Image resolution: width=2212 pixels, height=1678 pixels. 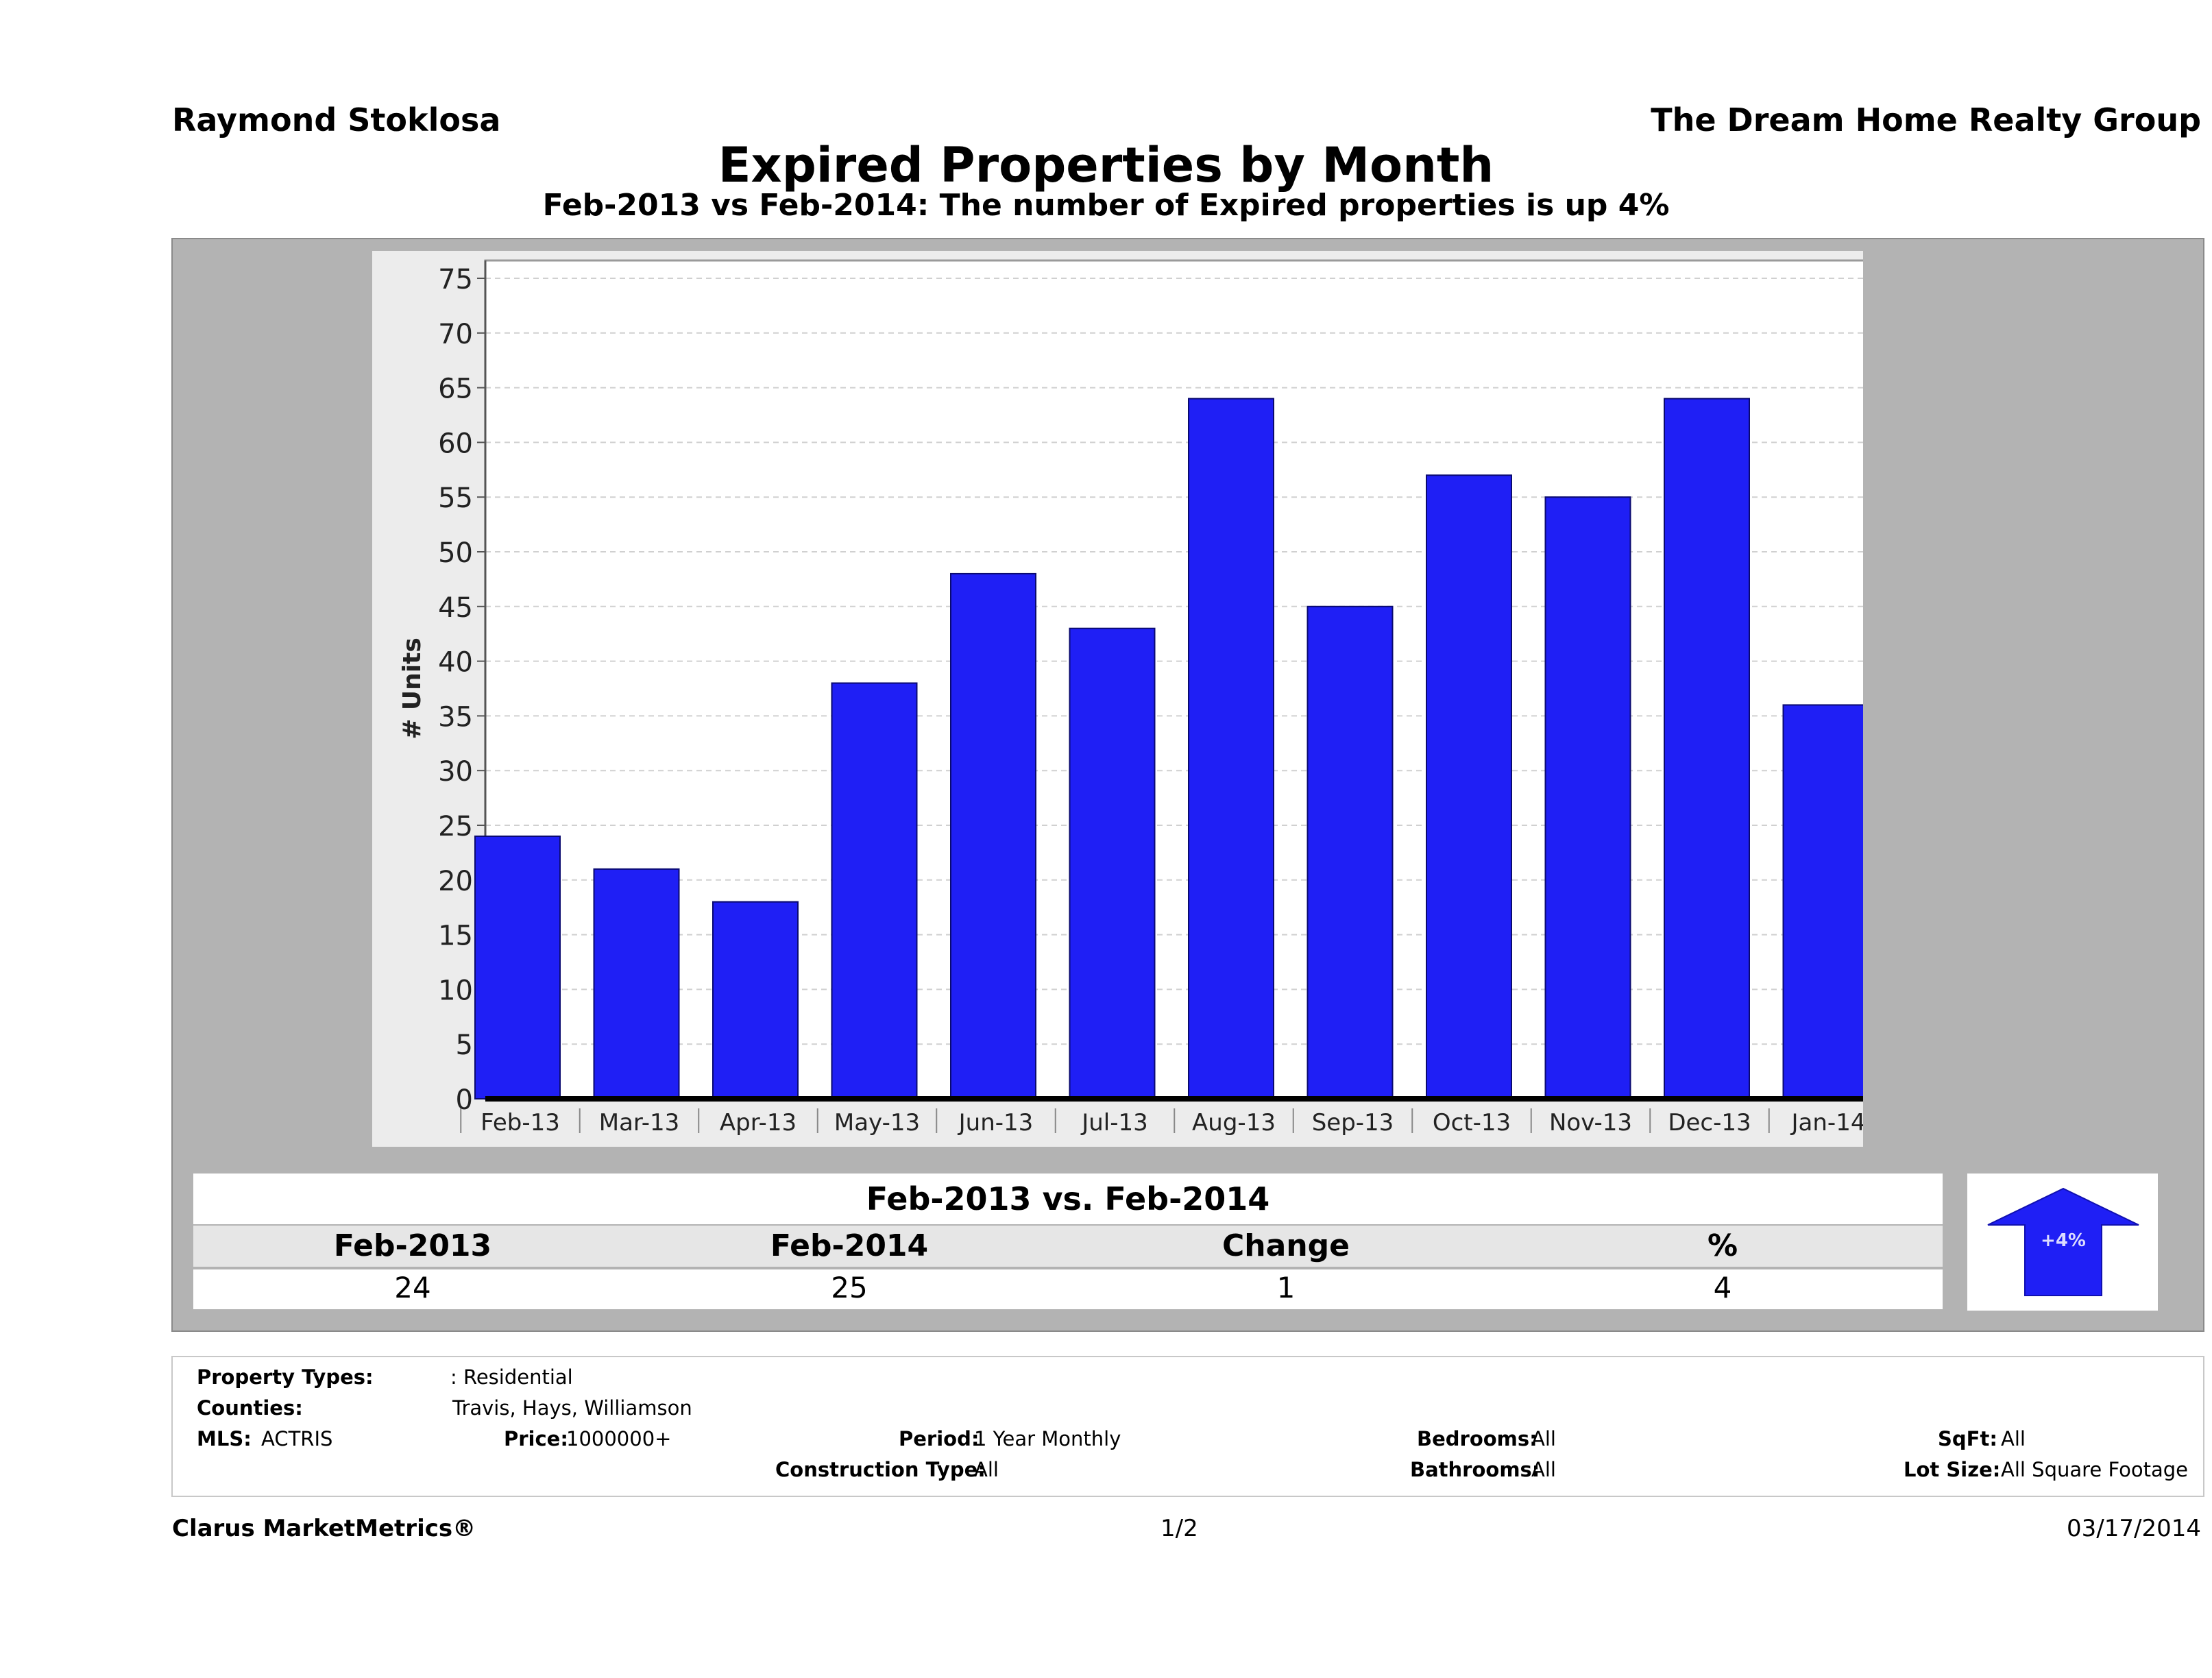 I want to click on change-badge-text: +4%, so click(x=2063, y=1240).